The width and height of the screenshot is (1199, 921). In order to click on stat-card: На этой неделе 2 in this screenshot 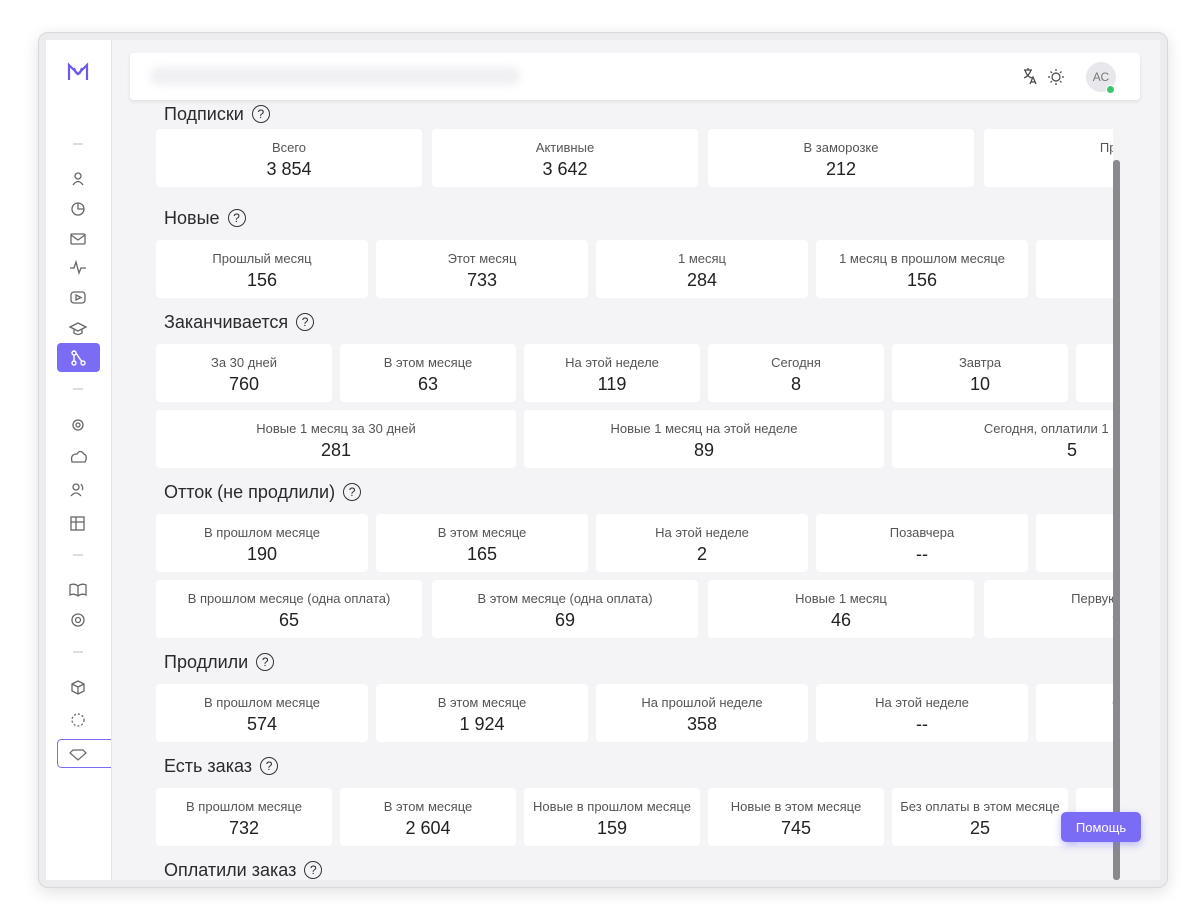, I will do `click(702, 543)`.